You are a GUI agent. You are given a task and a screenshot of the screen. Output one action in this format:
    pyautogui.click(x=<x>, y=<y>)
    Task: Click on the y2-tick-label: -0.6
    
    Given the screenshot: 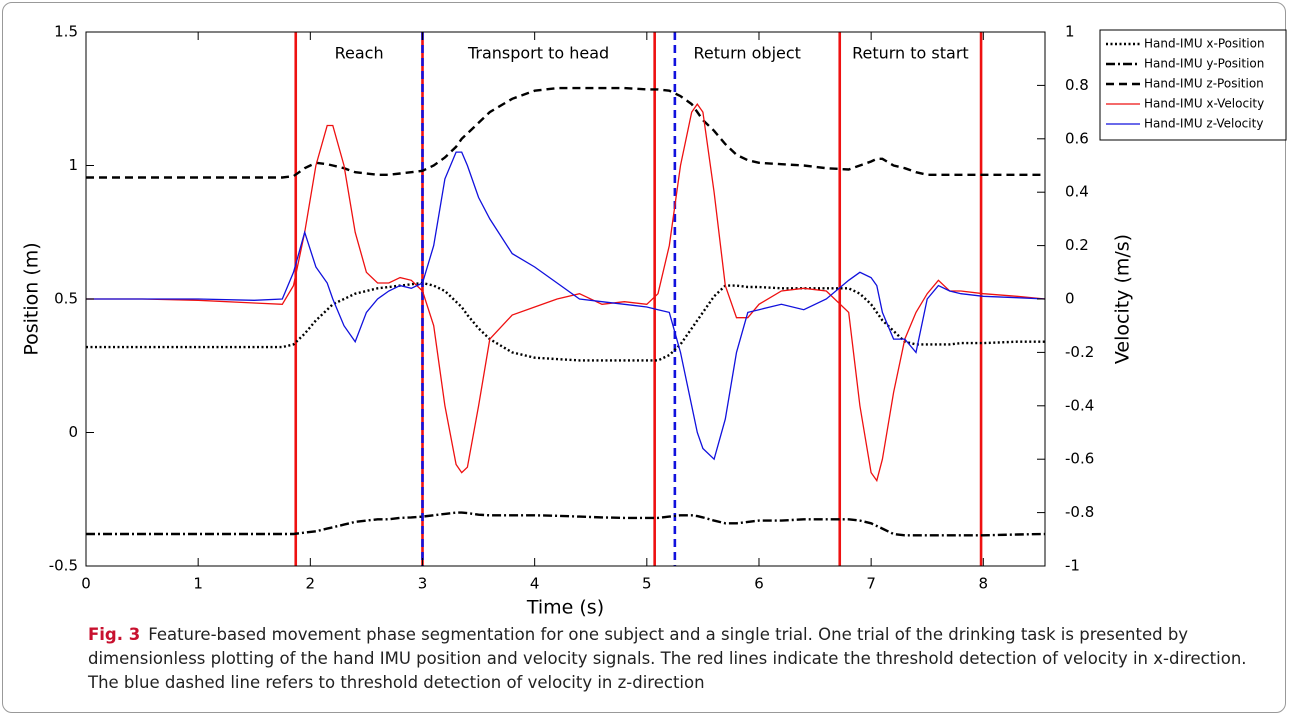 What is the action you would take?
    pyautogui.click(x=1079, y=459)
    